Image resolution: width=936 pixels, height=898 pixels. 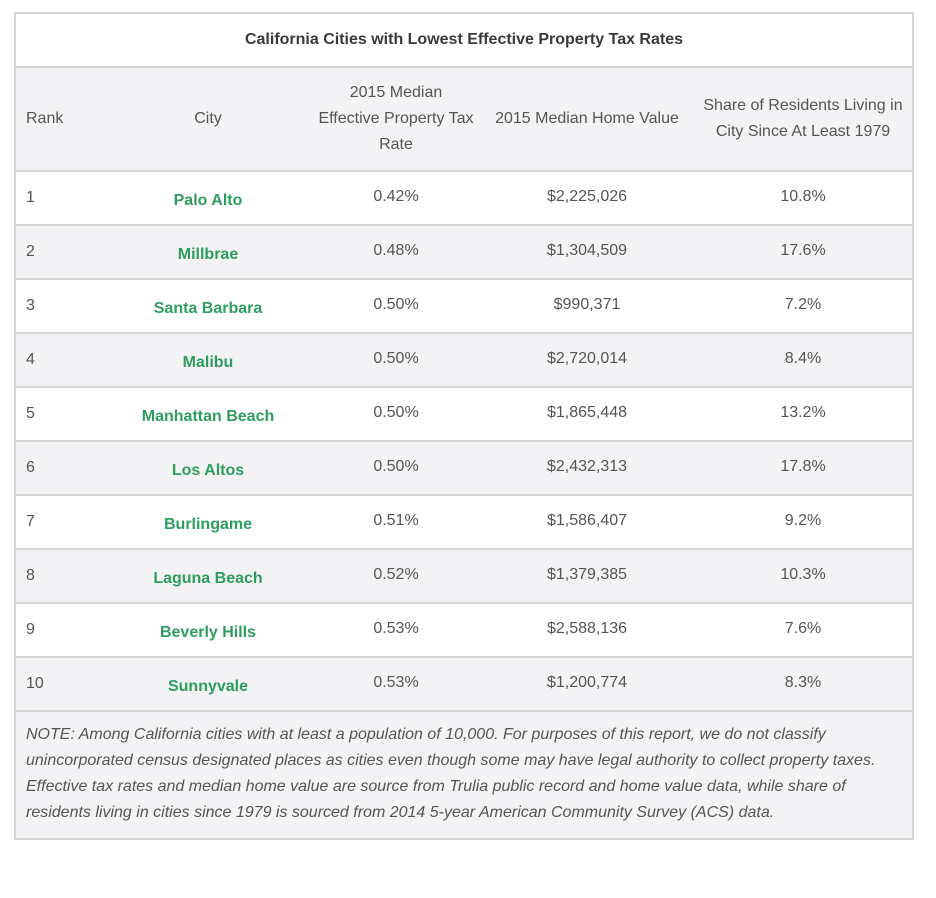 What do you see at coordinates (587, 119) in the screenshot?
I see `header-home-value: 2015 Median Home Value` at bounding box center [587, 119].